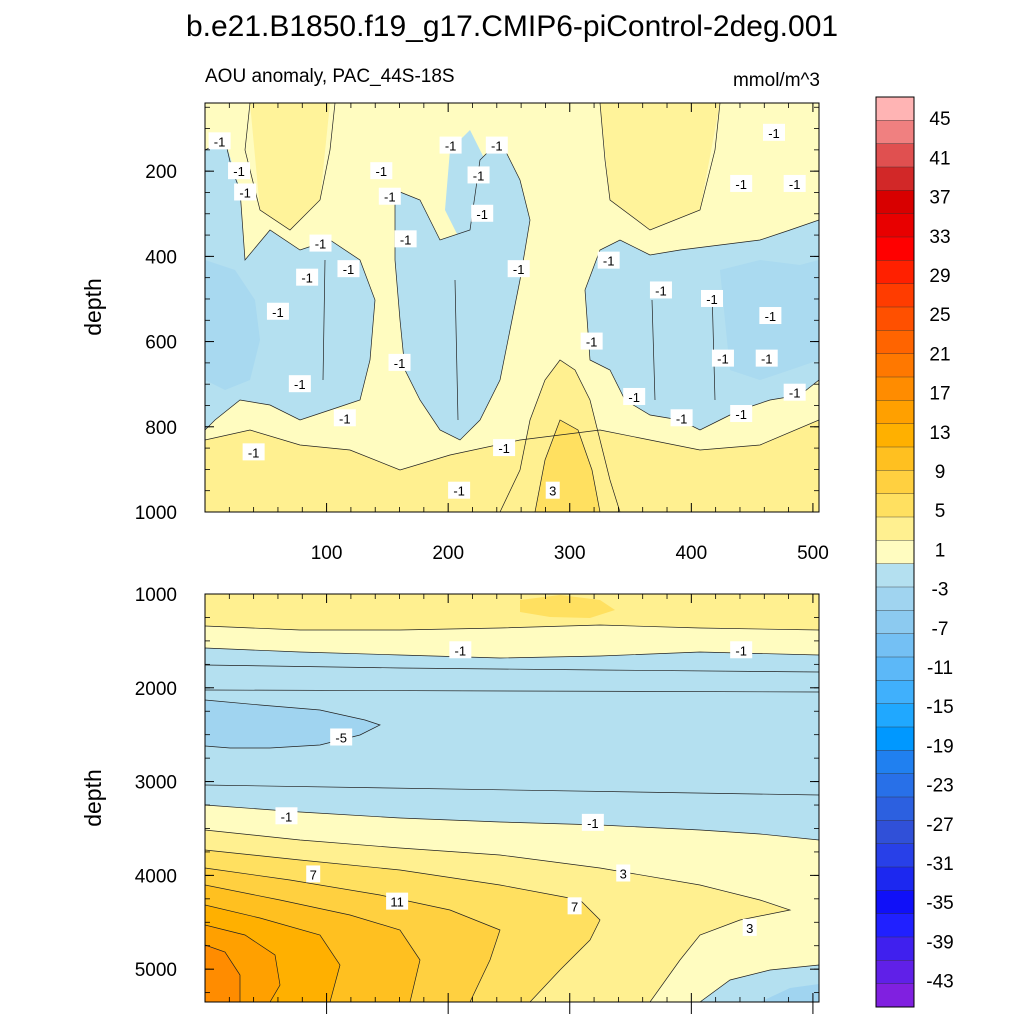 Image resolution: width=1024 pixels, height=1024 pixels. What do you see at coordinates (397, 902) in the screenshot?
I see `contour-label-text: 11` at bounding box center [397, 902].